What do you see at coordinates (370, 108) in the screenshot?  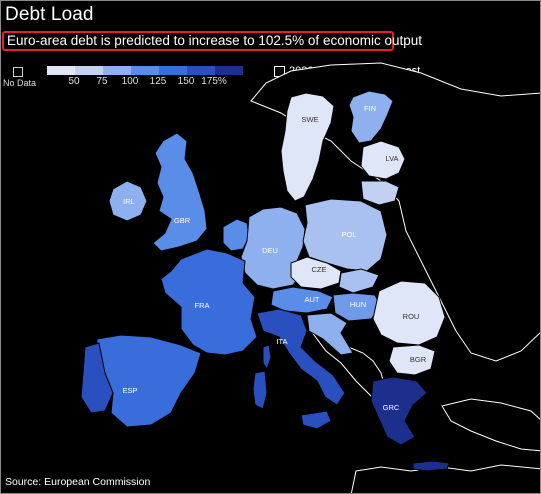 I see `label-fin: FIN` at bounding box center [370, 108].